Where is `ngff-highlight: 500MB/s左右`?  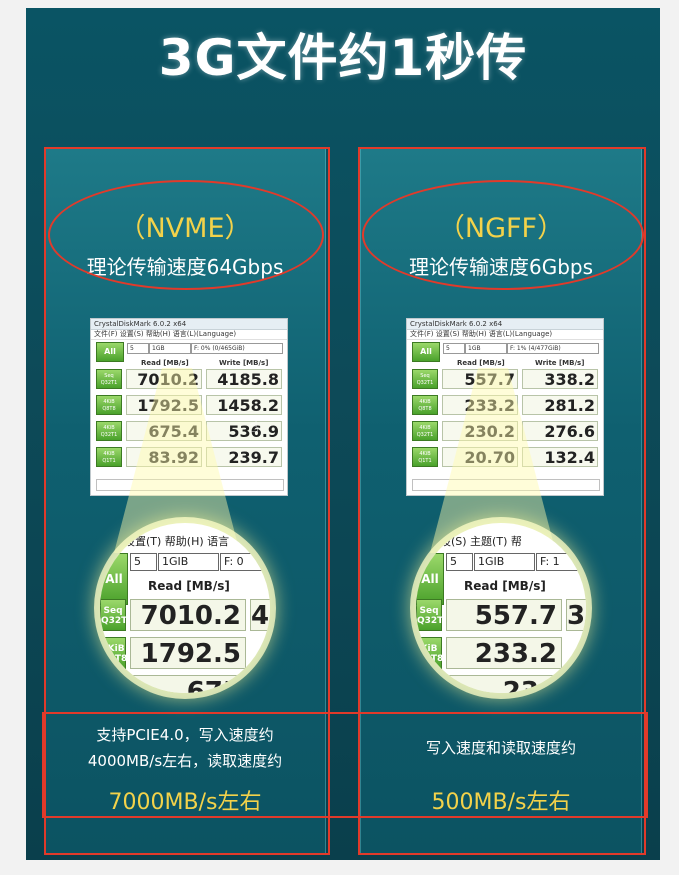
ngff-highlight: 500MB/s左右 is located at coordinates (501, 802).